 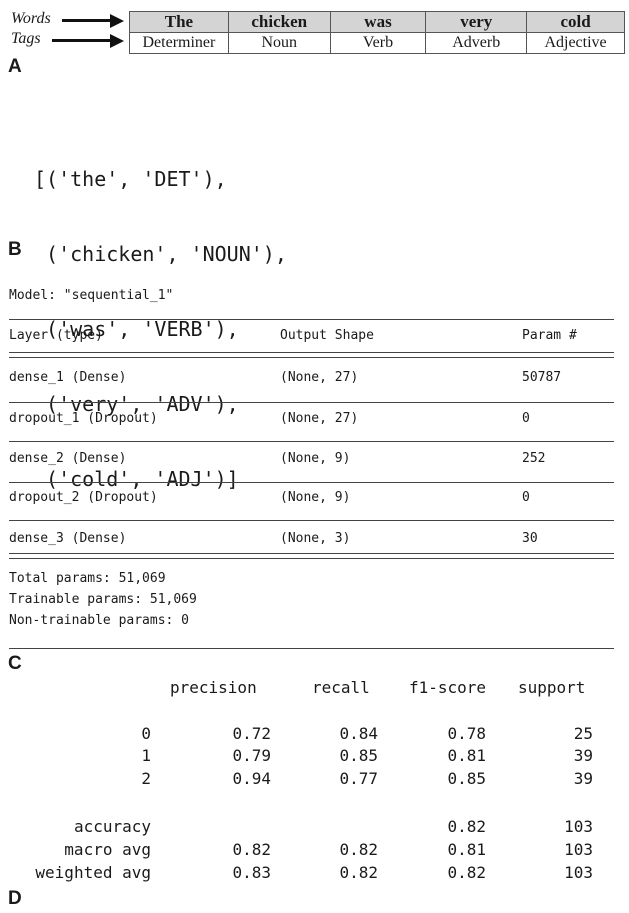 What do you see at coordinates (251, 755) in the screenshot?
I see `precision-value: 0.79` at bounding box center [251, 755].